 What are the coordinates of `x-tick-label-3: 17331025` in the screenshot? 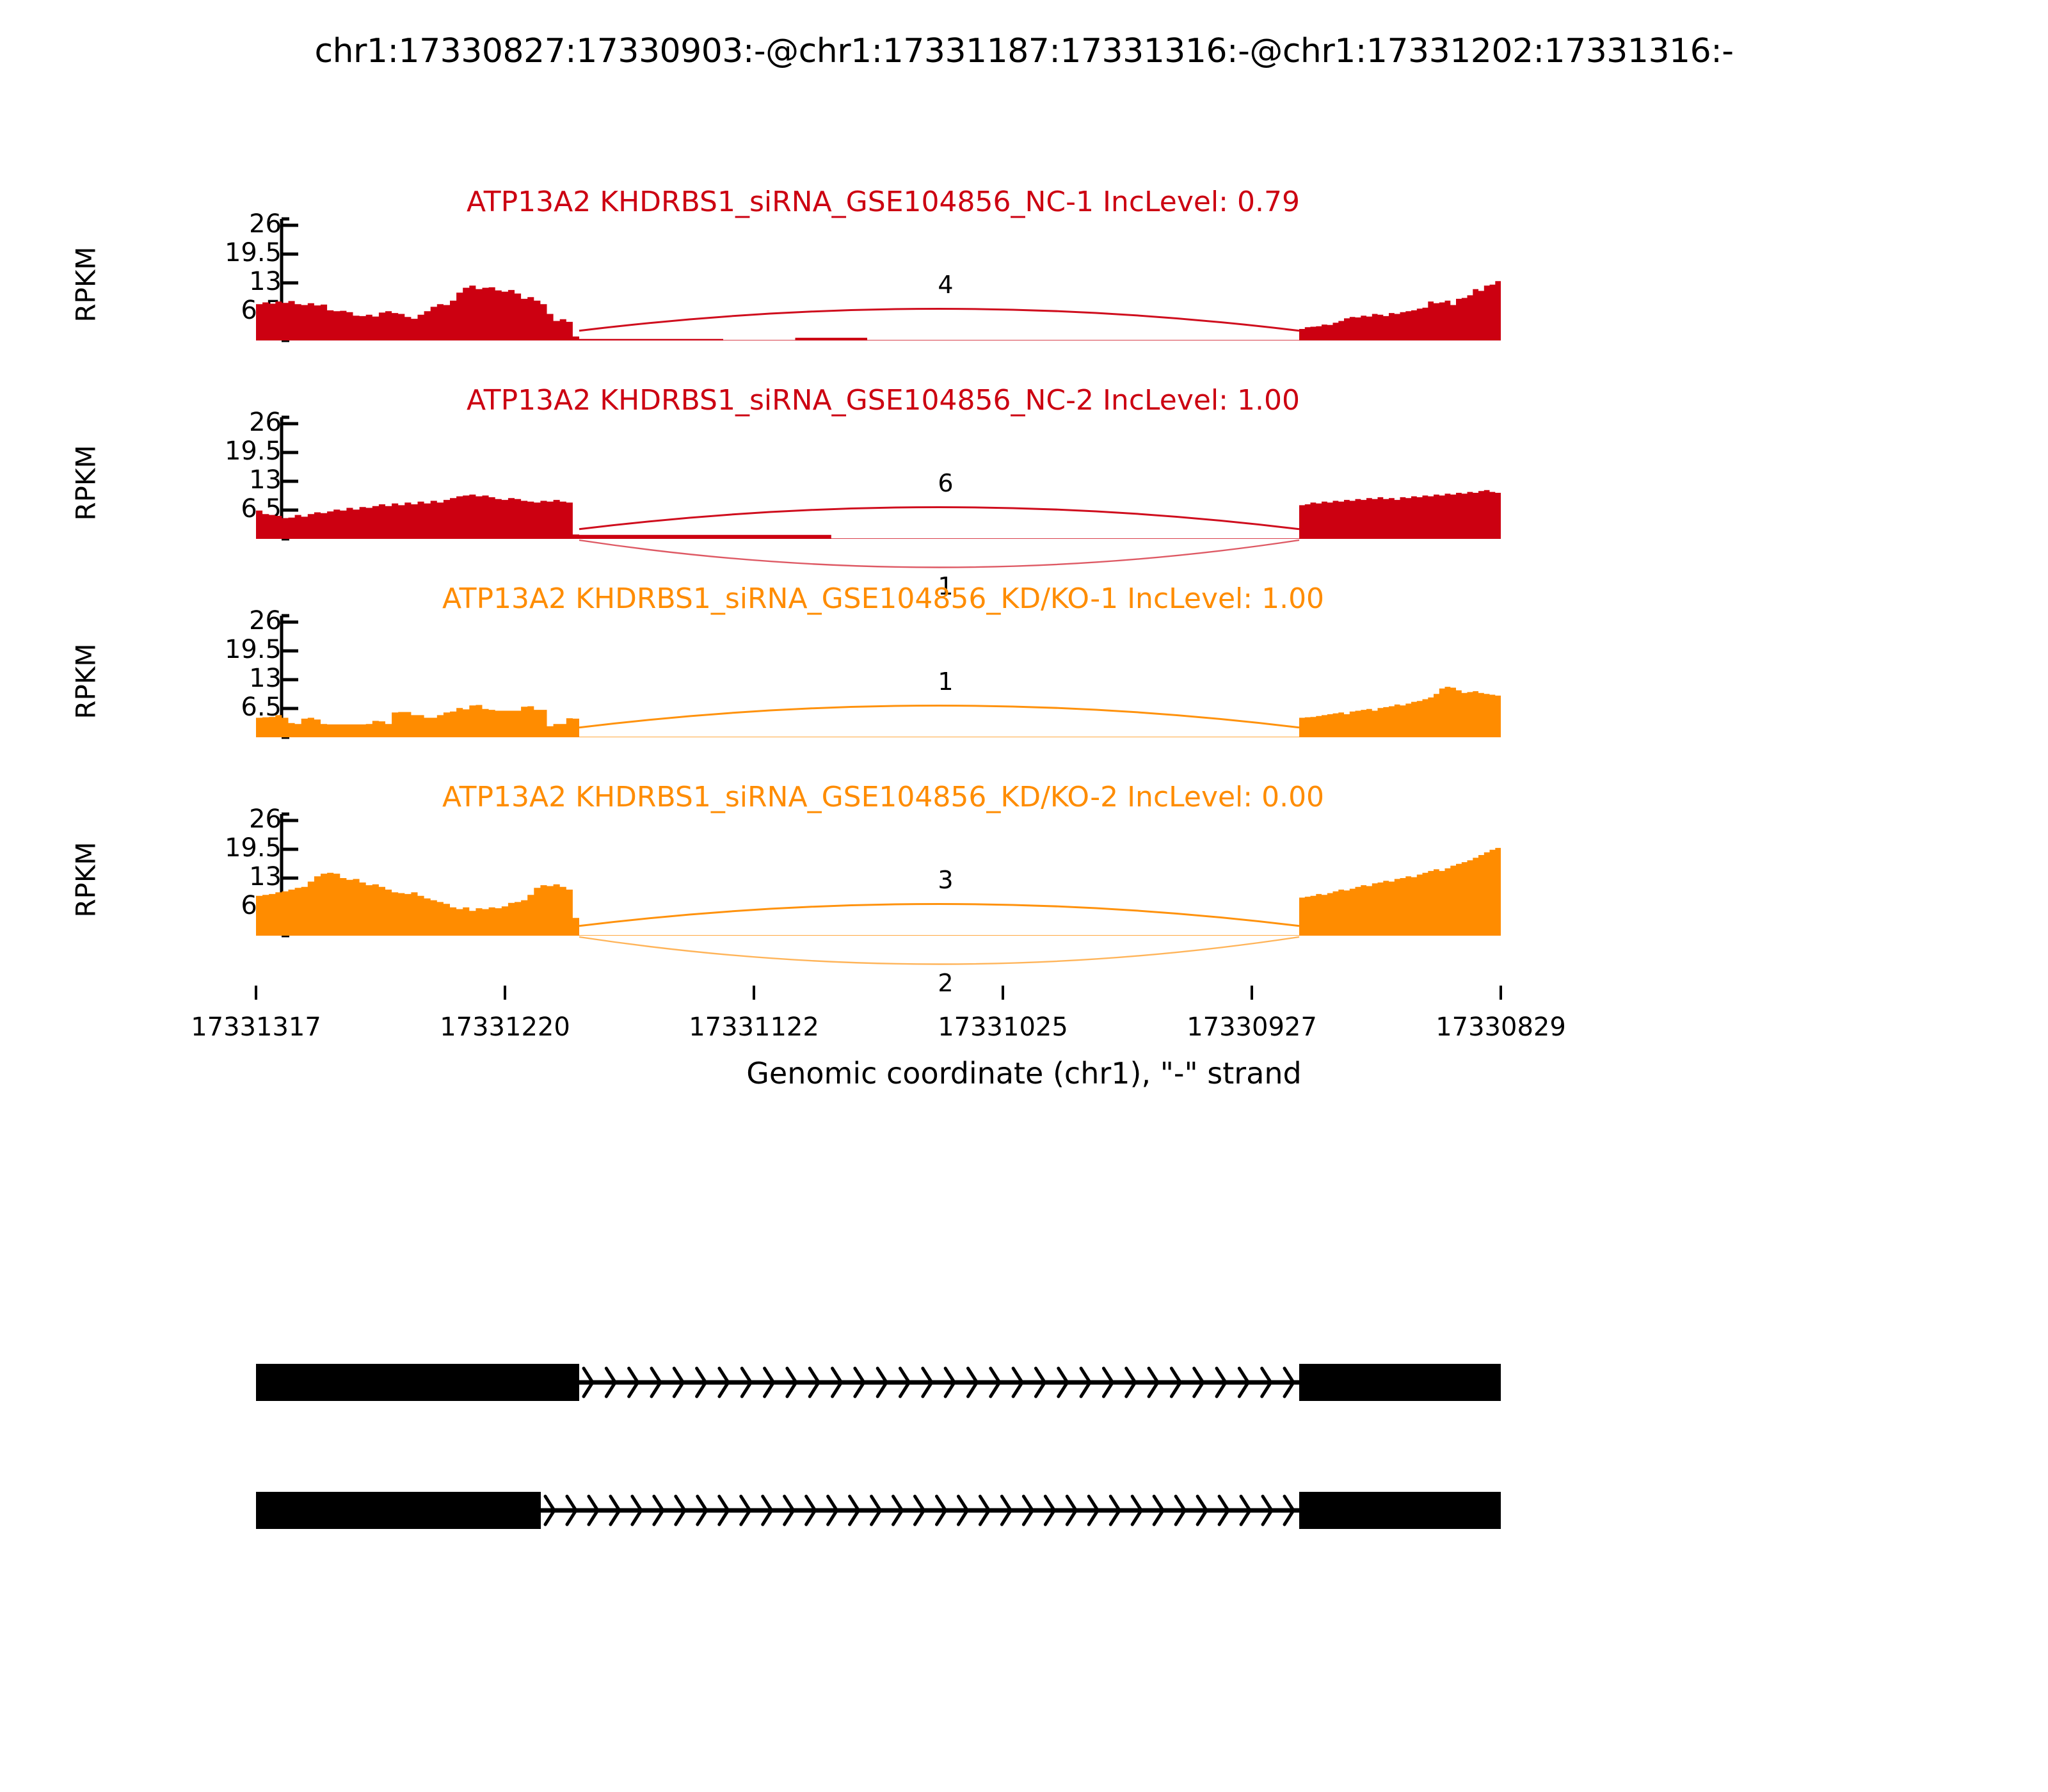 It's located at (1003, 1027).